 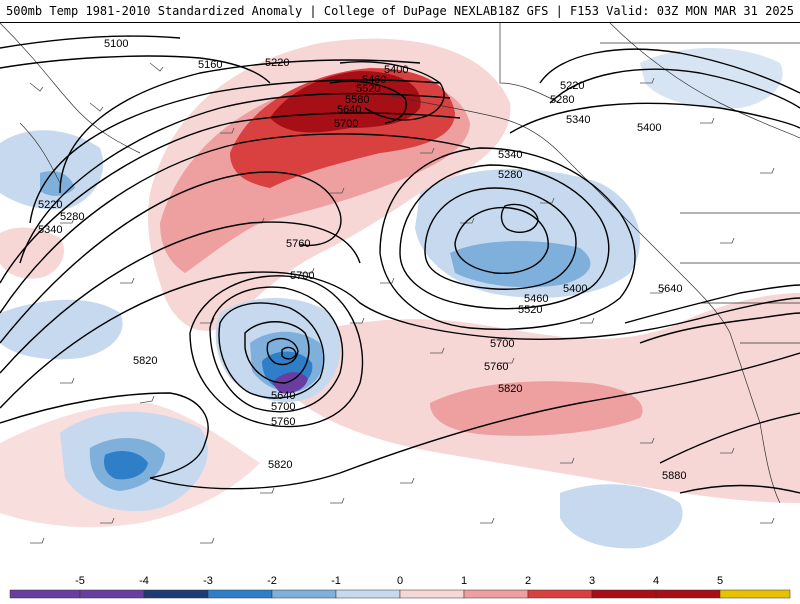 I want to click on colorbar-scale: -5 -4 -3 -2 -1 0 1 2 3 4 5, so click(x=400, y=587).